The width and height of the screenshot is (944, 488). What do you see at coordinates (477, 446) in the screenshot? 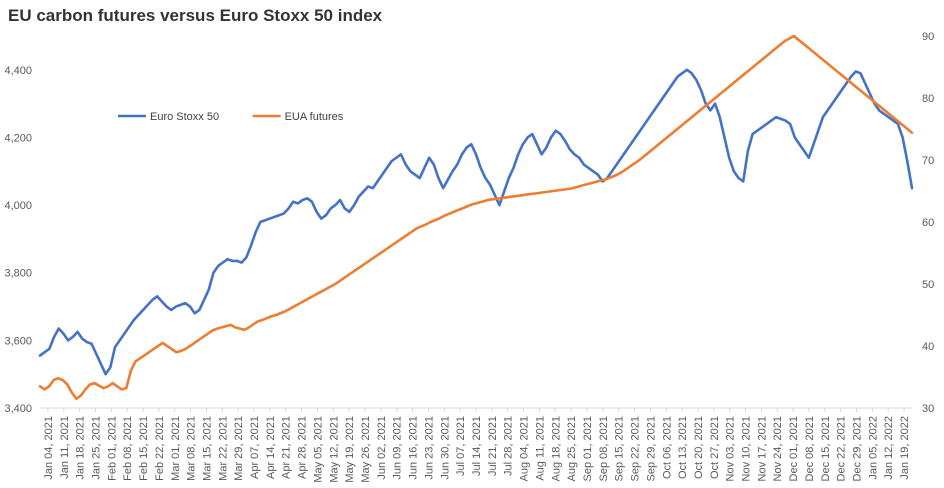
I see `x-tick-label: Jul 14, 2021` at bounding box center [477, 446].